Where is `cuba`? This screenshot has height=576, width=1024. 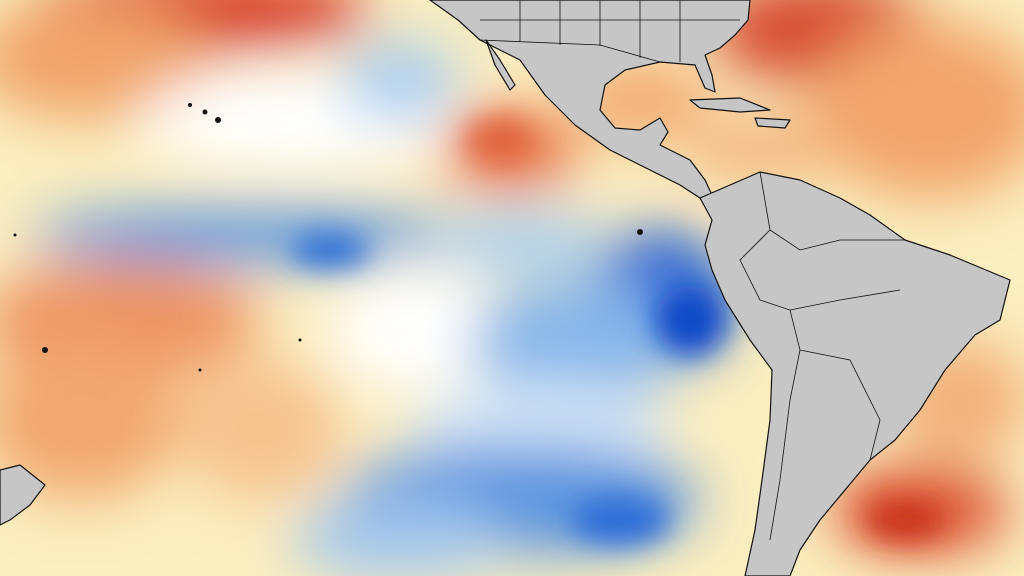
cuba is located at coordinates (730, 105).